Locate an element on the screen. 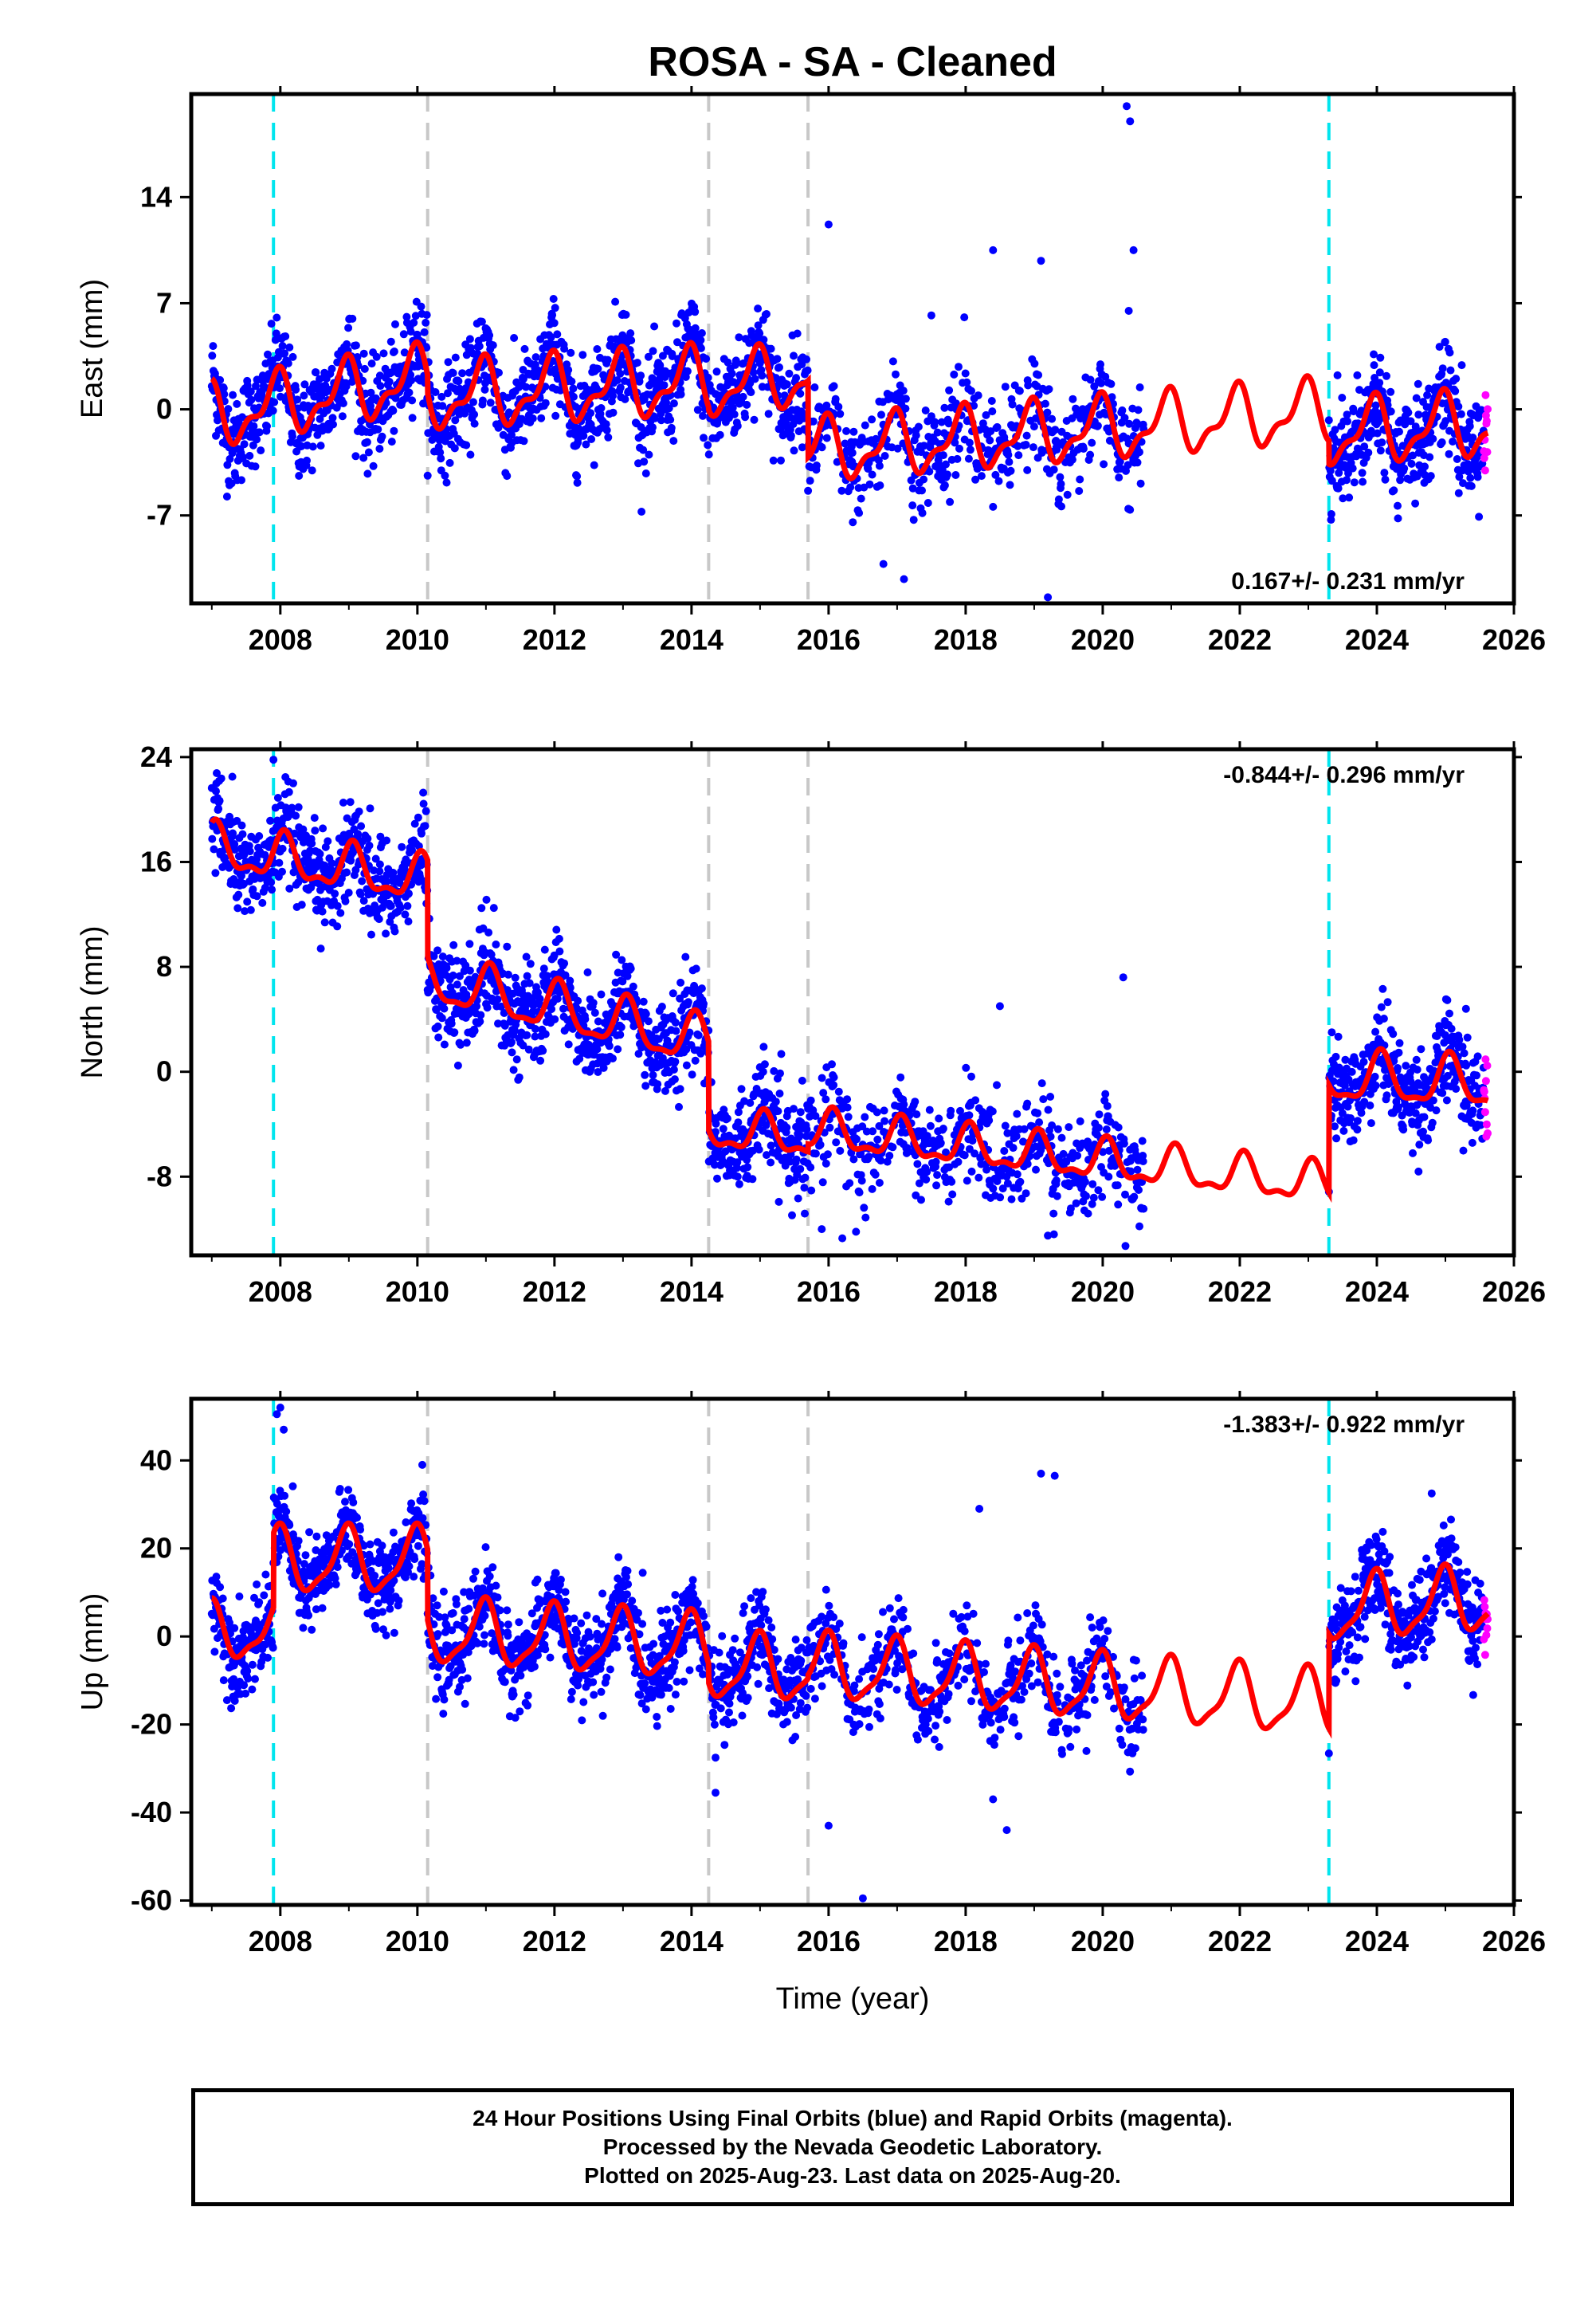  x-tick-label: 2014 is located at coordinates (692, 1291).